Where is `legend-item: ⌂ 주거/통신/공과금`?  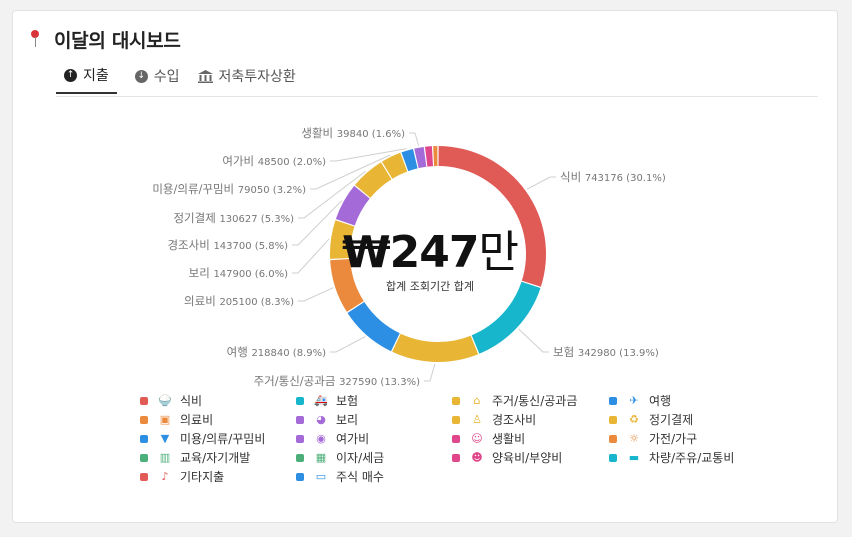
legend-item: ⌂ 주거/통신/공과금 is located at coordinates (514, 400).